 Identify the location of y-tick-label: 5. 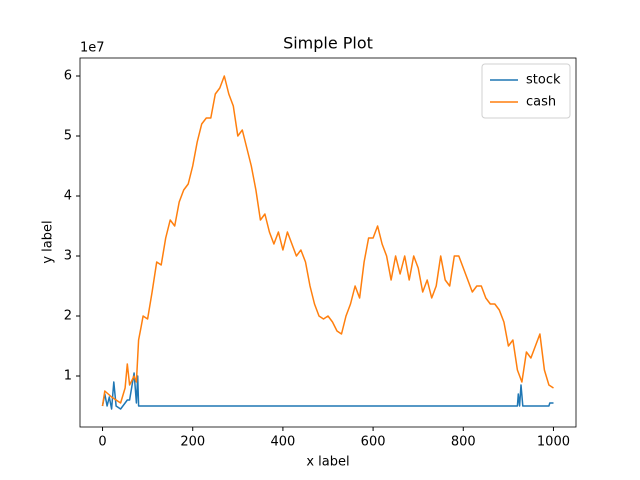
(68, 136).